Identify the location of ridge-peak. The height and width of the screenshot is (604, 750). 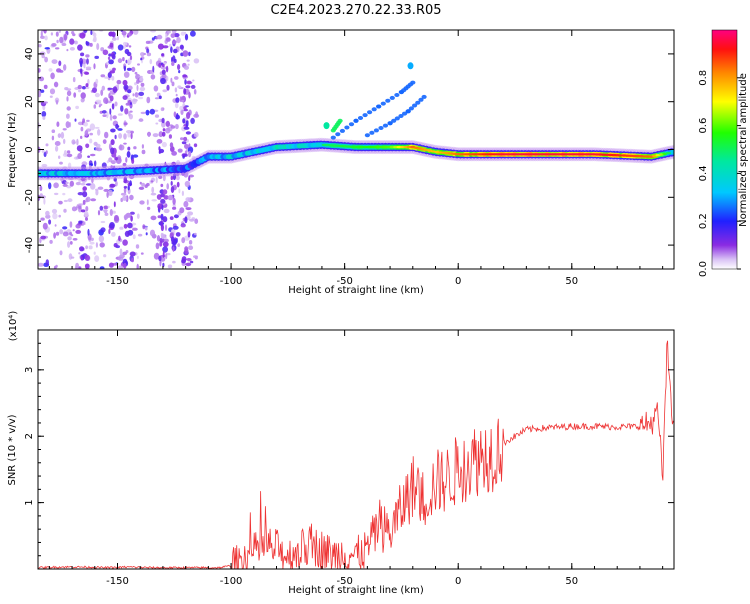
(668, 153).